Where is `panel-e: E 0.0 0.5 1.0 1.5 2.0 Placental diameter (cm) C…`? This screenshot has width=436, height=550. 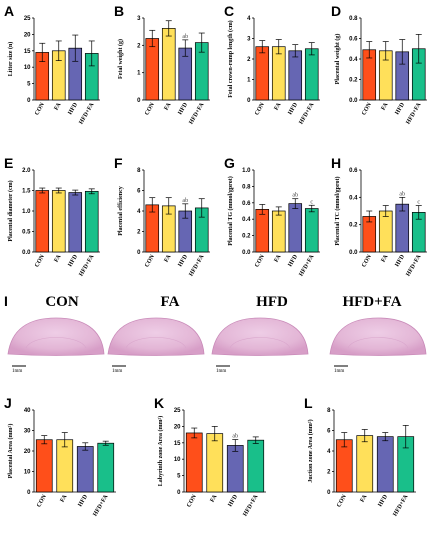 panel-e: E 0.0 0.5 1.0 1.5 2.0 Placental diameter (cm) C… is located at coordinates (52, 216).